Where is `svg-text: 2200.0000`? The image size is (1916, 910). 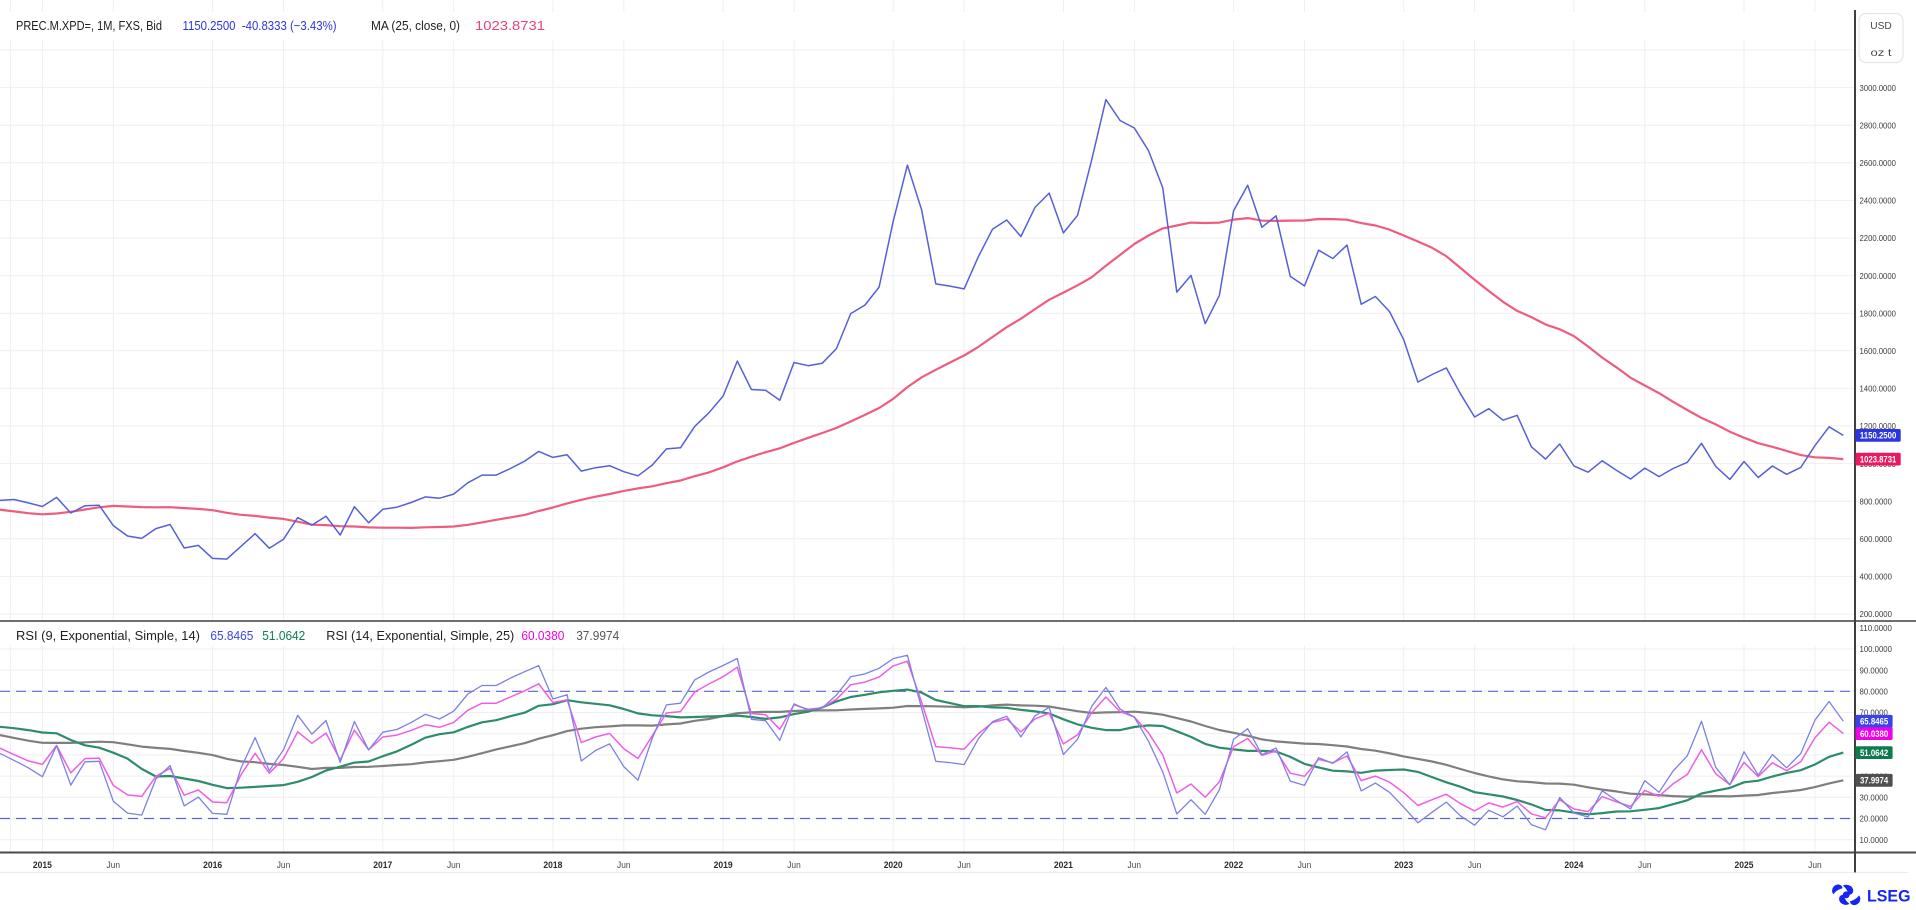
svg-text: 2200.0000 is located at coordinates (1878, 238).